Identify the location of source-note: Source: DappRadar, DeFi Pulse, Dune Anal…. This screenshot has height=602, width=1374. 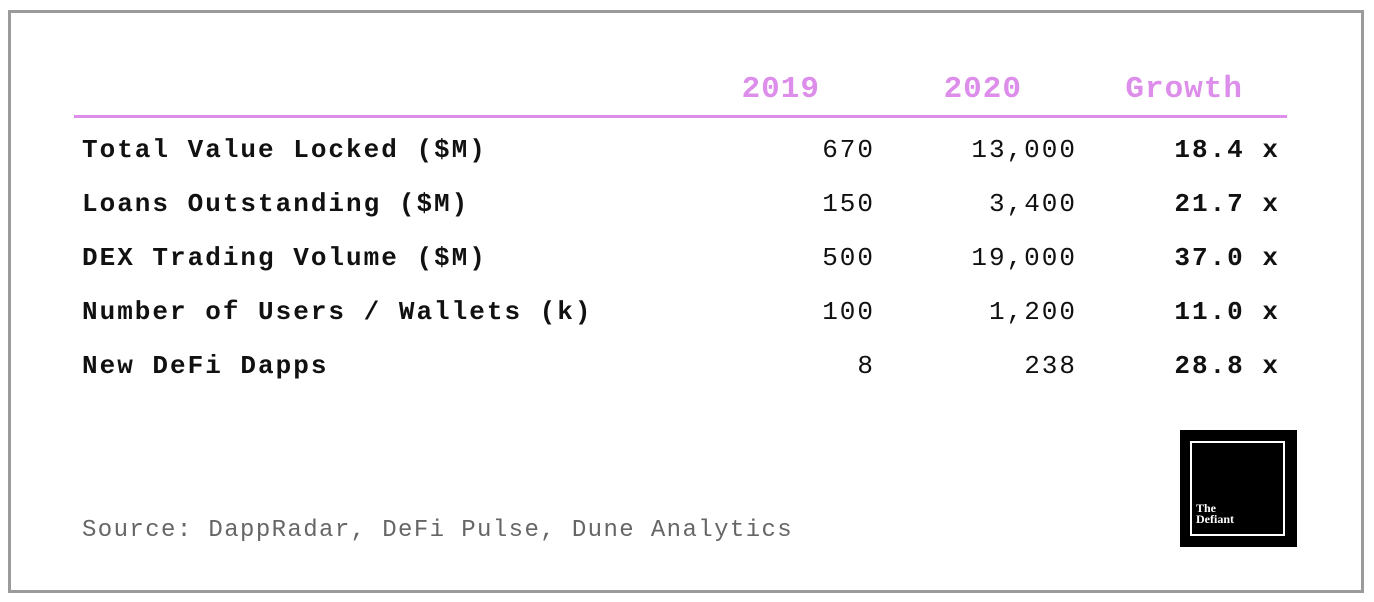
(438, 530).